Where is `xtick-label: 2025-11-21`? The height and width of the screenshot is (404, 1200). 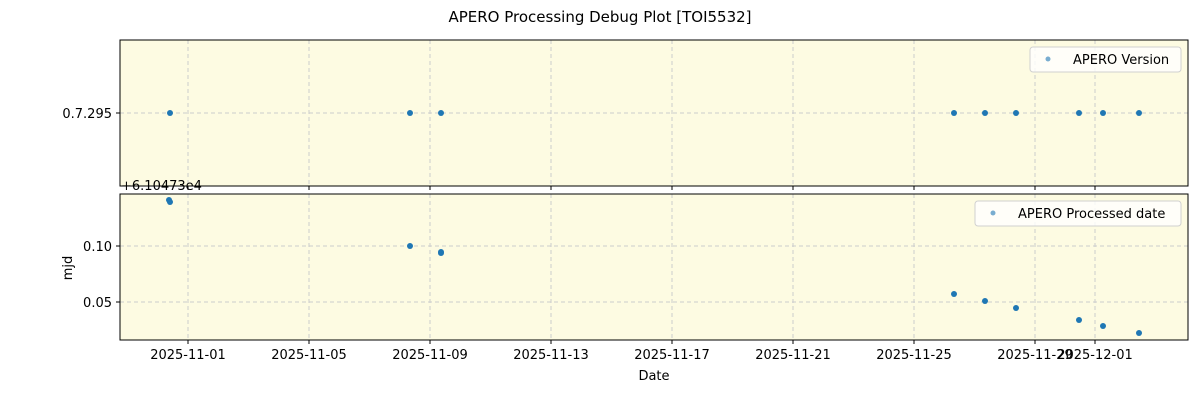
xtick-label: 2025-11-21 is located at coordinates (793, 355).